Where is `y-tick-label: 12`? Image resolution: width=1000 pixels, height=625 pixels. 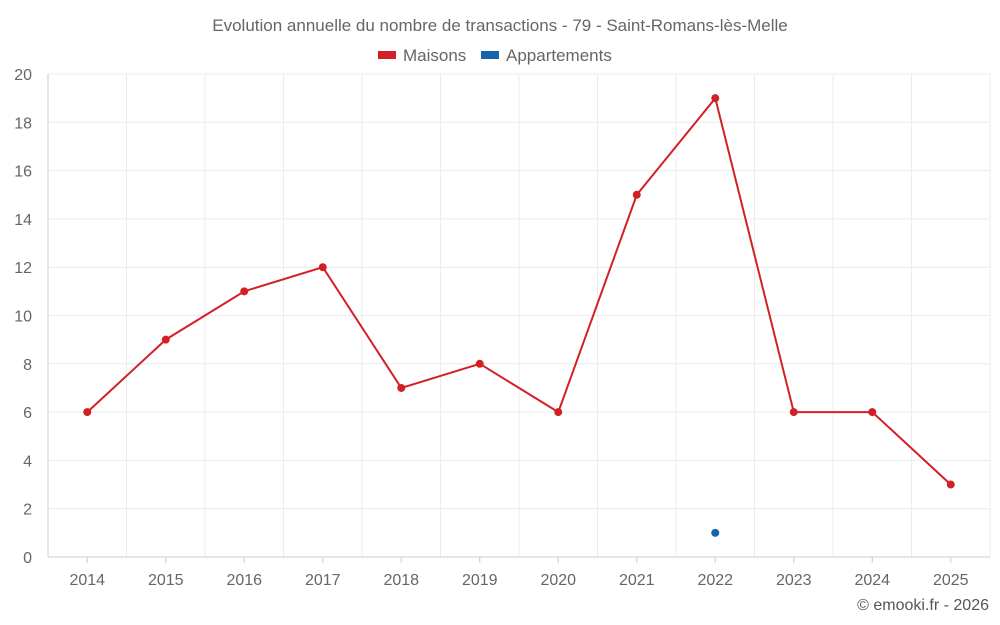 y-tick-label: 12 is located at coordinates (23, 268).